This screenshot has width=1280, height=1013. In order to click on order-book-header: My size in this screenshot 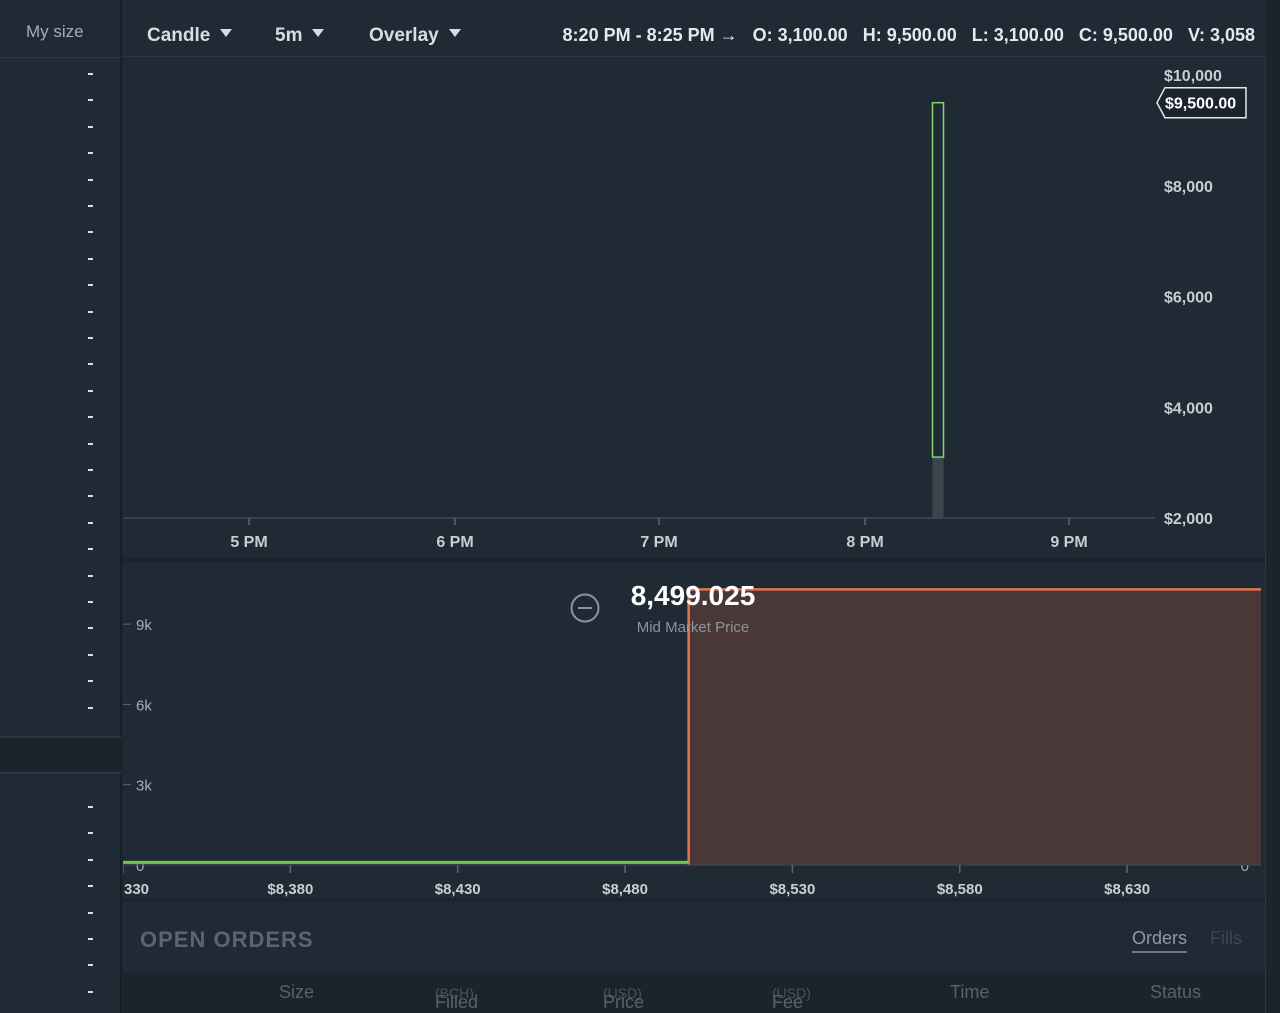, I will do `click(60, 29)`.